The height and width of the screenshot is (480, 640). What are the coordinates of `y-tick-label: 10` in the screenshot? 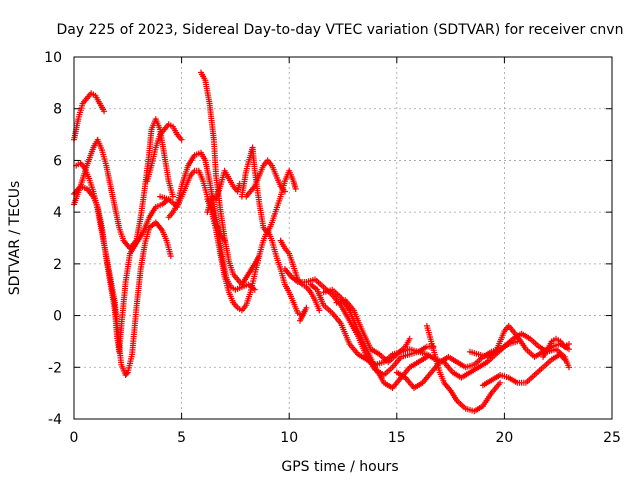 It's located at (53, 58).